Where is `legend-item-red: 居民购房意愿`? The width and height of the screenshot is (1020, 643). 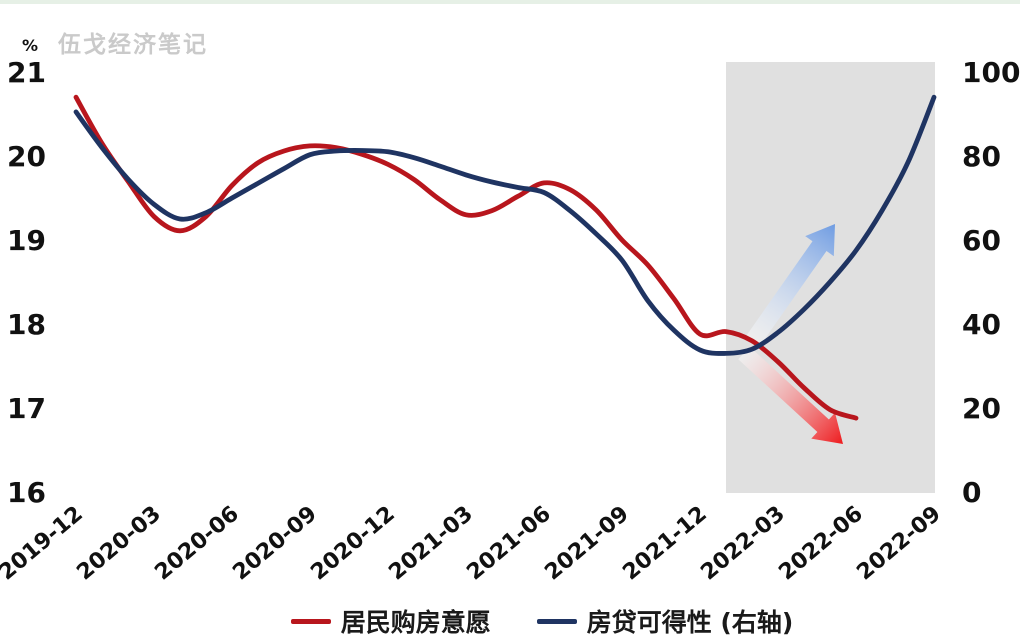
legend-item-red: 居民购房意愿 is located at coordinates (390, 621).